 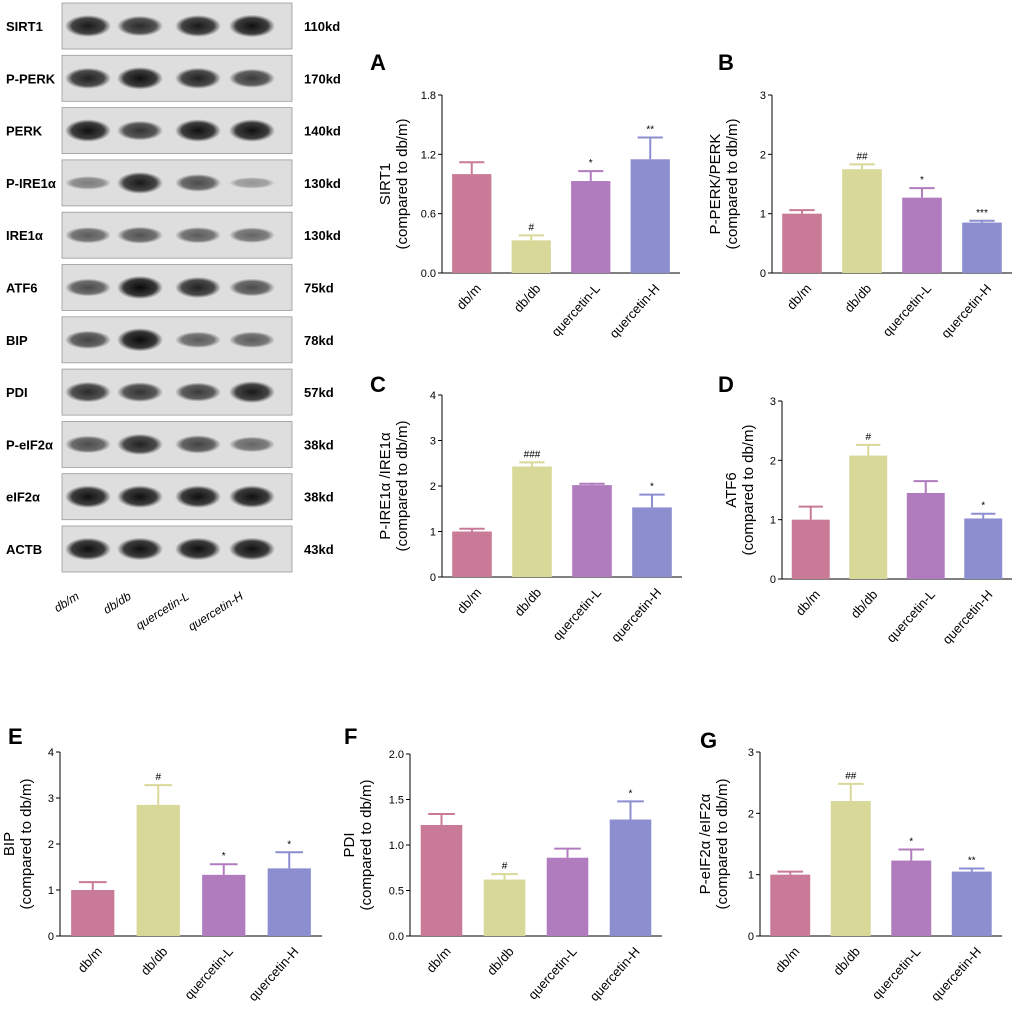 What do you see at coordinates (385, 184) in the screenshot?
I see `y-axis-label: SIRT1` at bounding box center [385, 184].